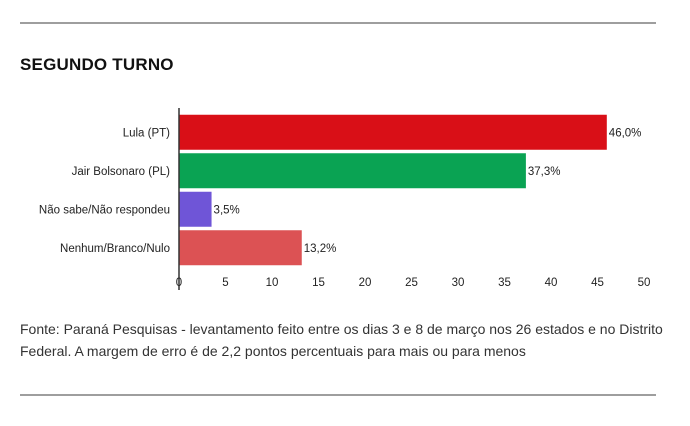  What do you see at coordinates (272, 283) in the screenshot?
I see `x-tick-label: 10` at bounding box center [272, 283].